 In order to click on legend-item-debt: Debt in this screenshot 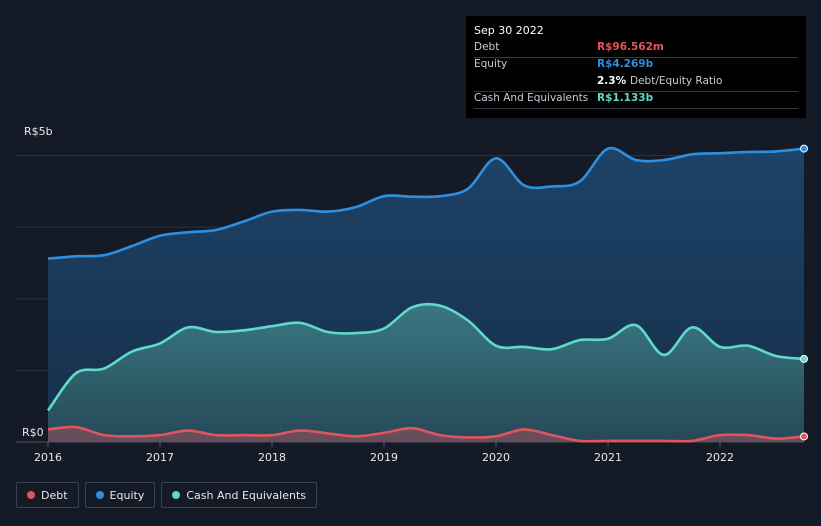, I will do `click(47, 495)`.